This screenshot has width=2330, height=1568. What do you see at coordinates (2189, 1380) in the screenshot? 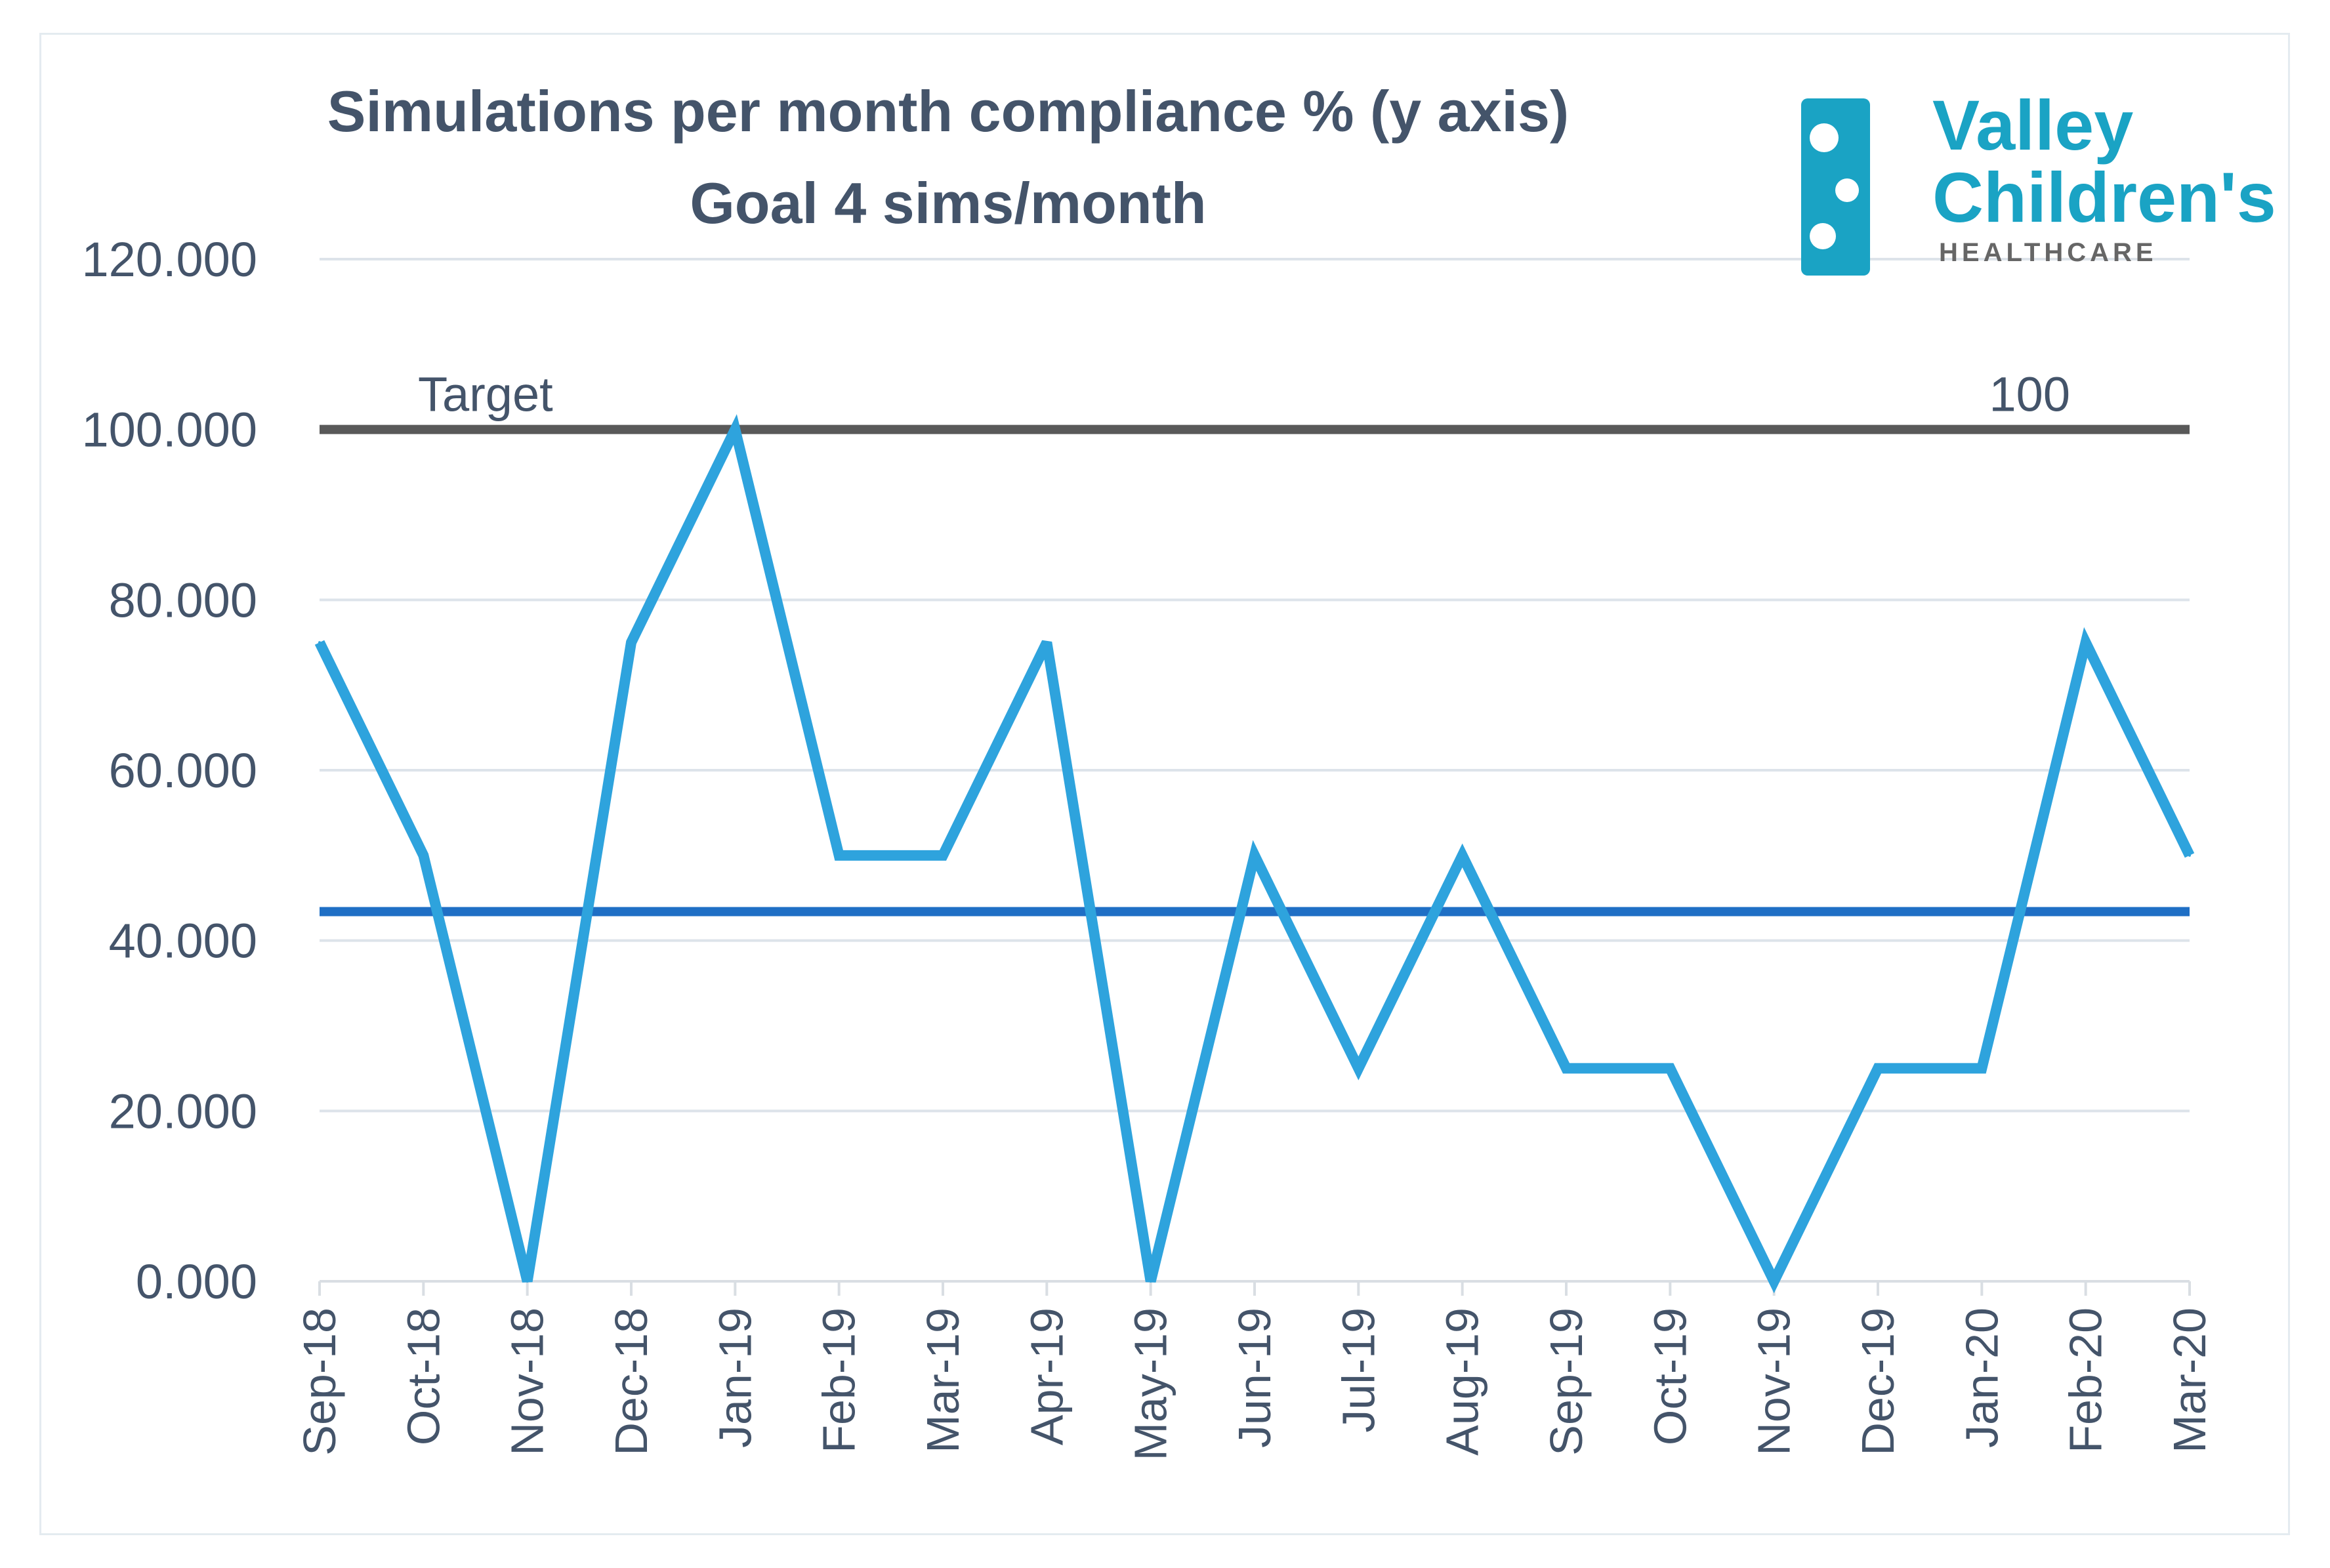
I see `x-tick-label: Mar-20` at bounding box center [2189, 1380].